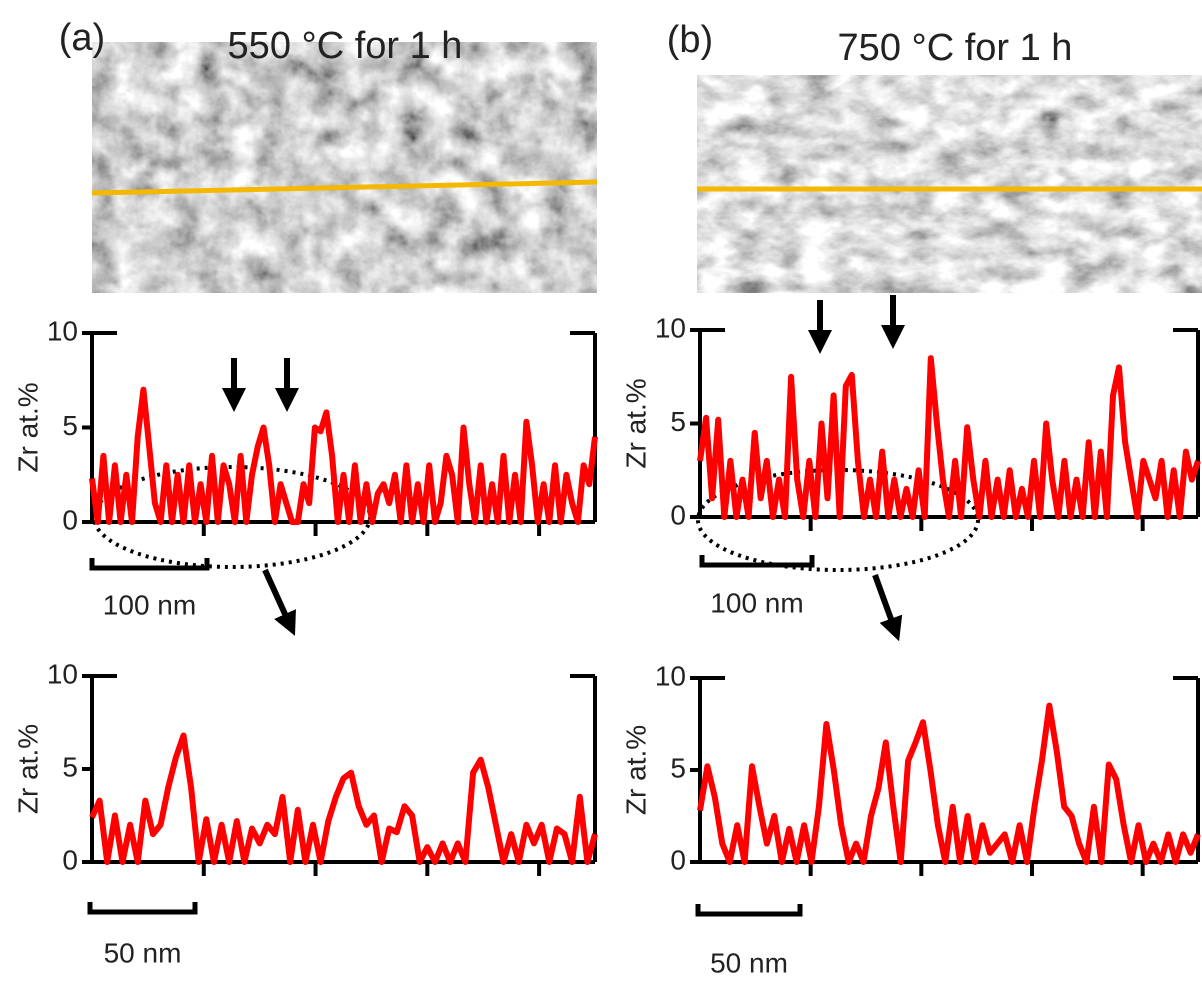 The height and width of the screenshot is (987, 1202). Describe the element at coordinates (344, 187) in the screenshot. I see `scan-line` at that location.